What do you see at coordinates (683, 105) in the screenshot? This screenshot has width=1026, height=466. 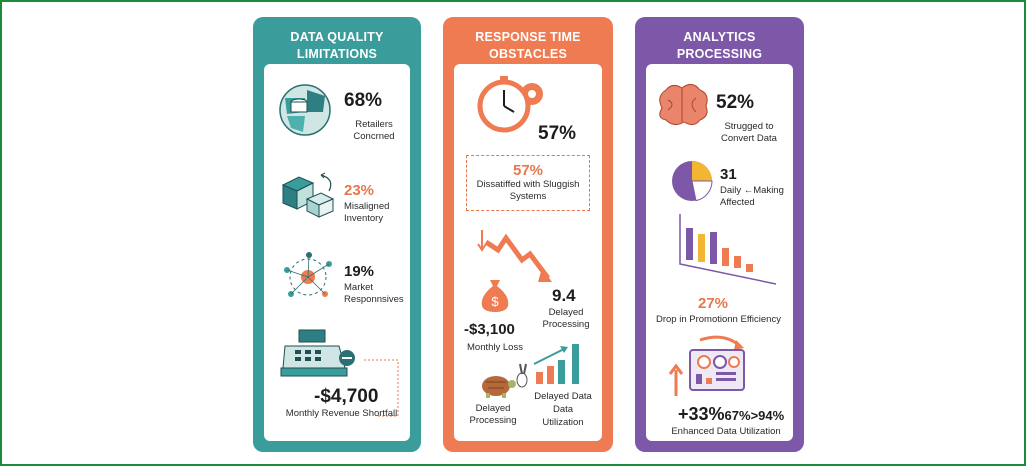 I see `brain-icon` at bounding box center [683, 105].